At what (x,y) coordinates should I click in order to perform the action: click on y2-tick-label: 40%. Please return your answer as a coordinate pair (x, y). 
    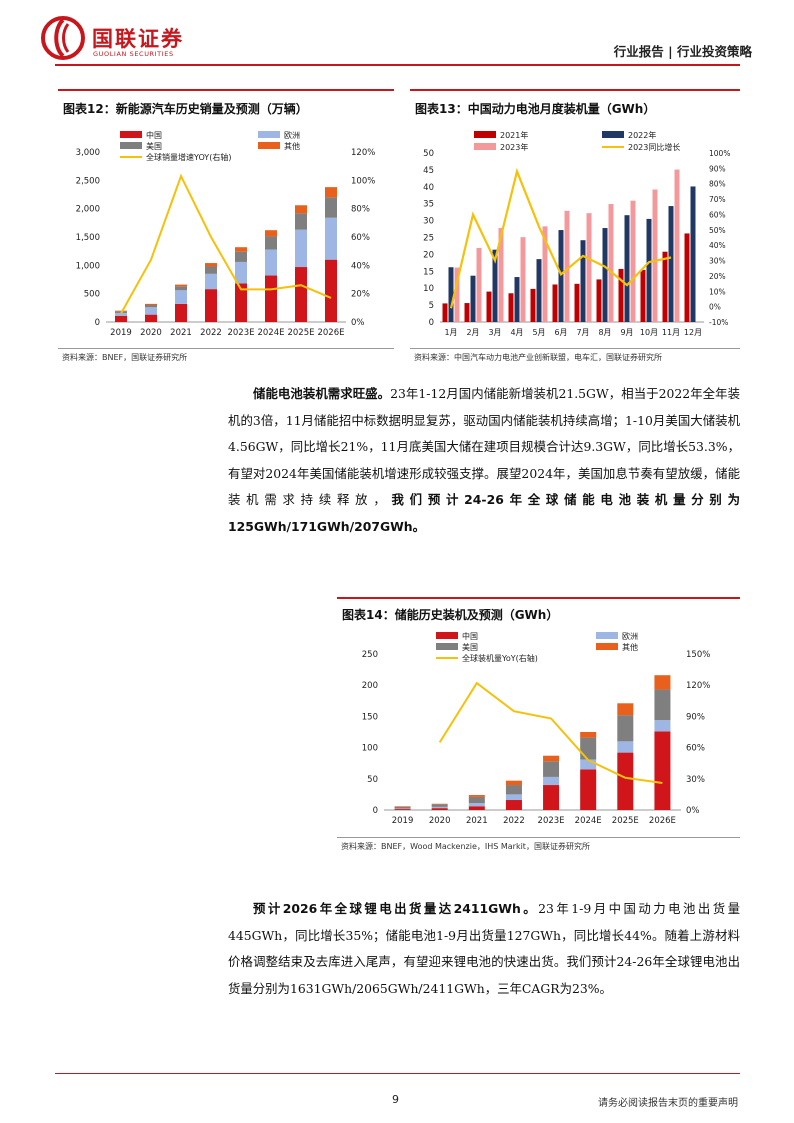
    Looking at the image, I should click on (360, 266).